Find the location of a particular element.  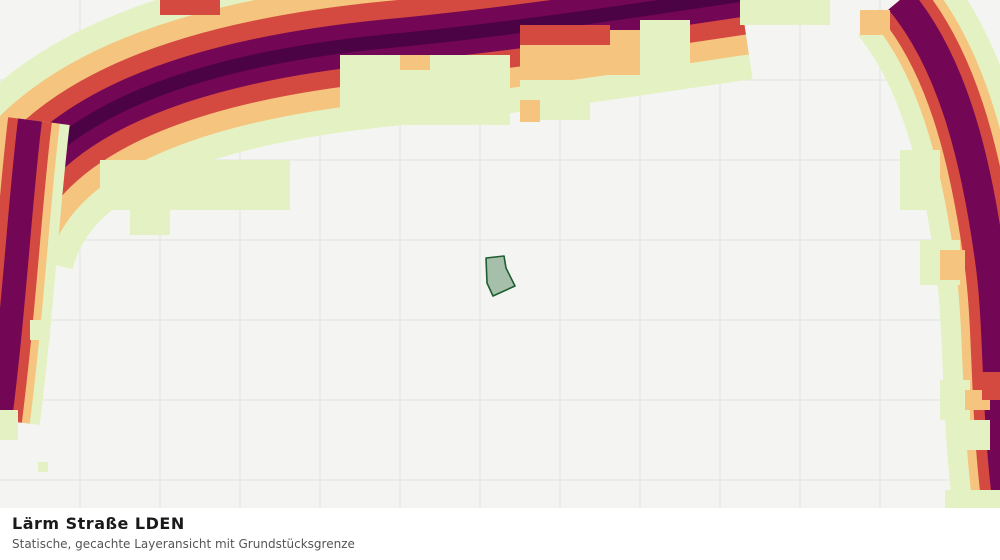

layer-title: Lärm Straße LDEN is located at coordinates (98, 523).